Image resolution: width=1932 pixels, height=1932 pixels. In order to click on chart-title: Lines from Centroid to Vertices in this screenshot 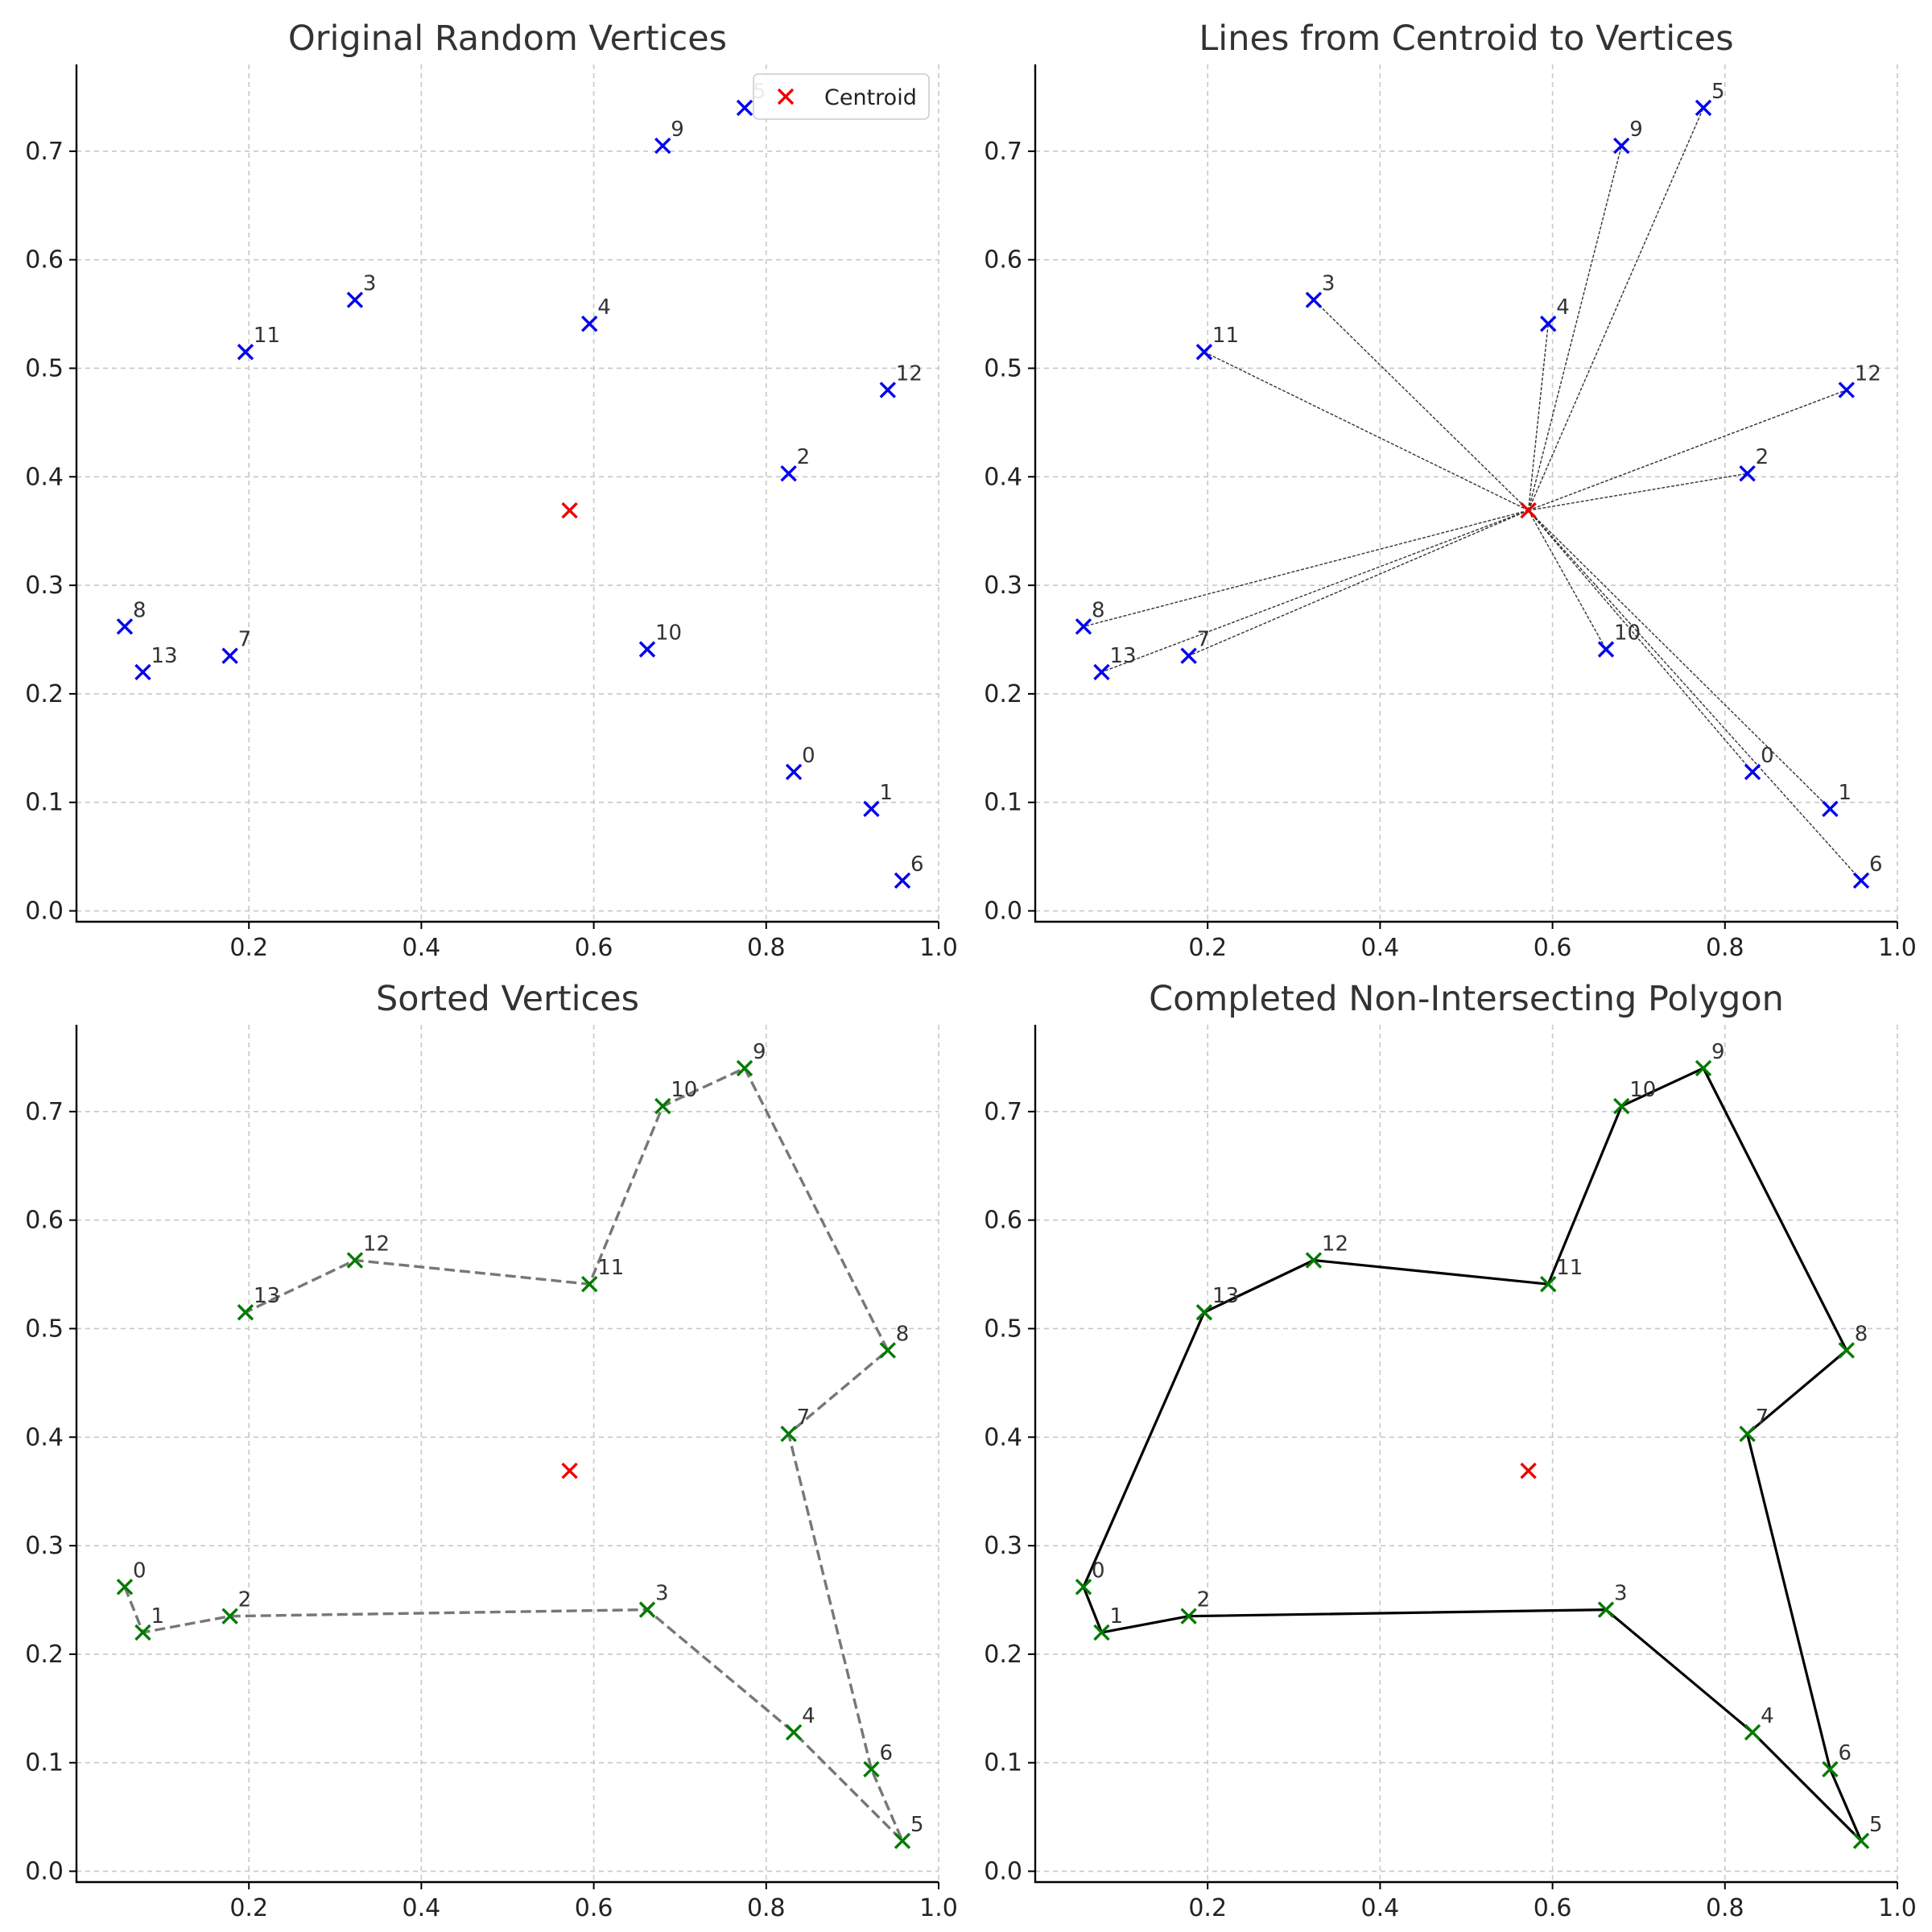, I will do `click(1466, 39)`.